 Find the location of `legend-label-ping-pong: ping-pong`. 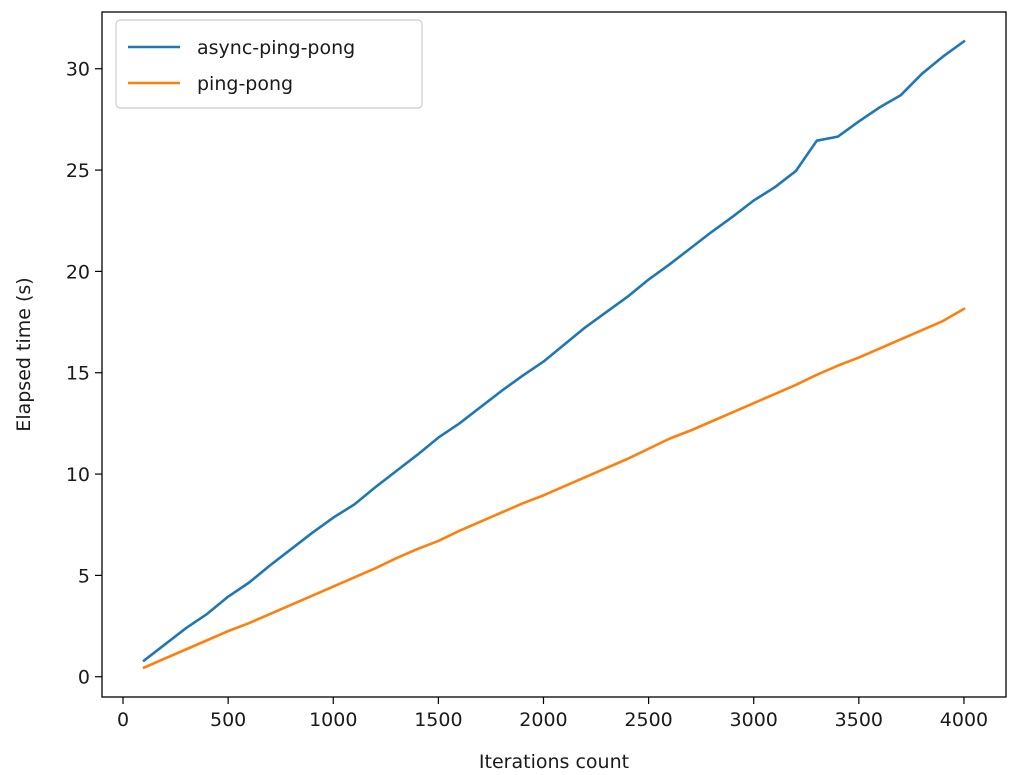

legend-label-ping-pong: ping-pong is located at coordinates (245, 84).